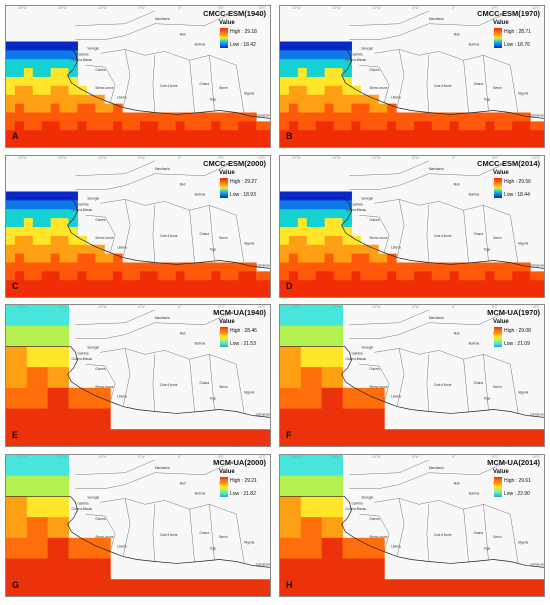 Image resolution: width=550 pixels, height=605 pixels. I want to click on legend-low: Low : 22.90, so click(517, 494).